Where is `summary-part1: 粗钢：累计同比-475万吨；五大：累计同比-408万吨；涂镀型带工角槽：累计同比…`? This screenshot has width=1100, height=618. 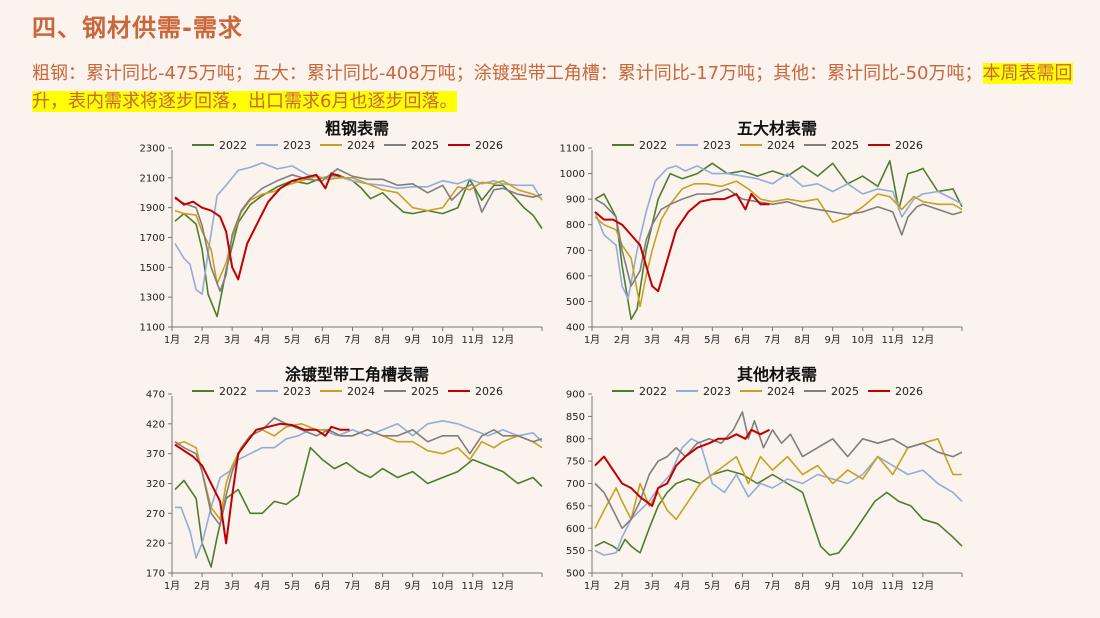
summary-part1: 粗钢：累计同比-475万吨；五大：累计同比-408万吨；涂镀型带工角槽：累计同比… is located at coordinates (507, 73).